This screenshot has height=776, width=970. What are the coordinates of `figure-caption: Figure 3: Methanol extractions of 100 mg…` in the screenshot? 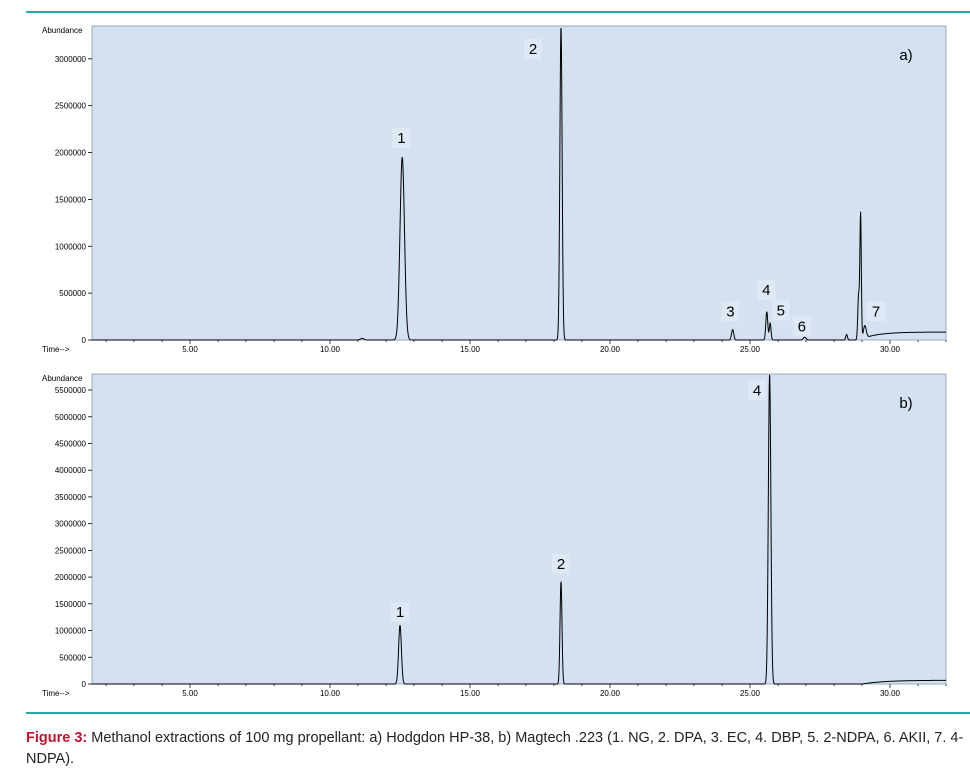 It's located at (496, 749).